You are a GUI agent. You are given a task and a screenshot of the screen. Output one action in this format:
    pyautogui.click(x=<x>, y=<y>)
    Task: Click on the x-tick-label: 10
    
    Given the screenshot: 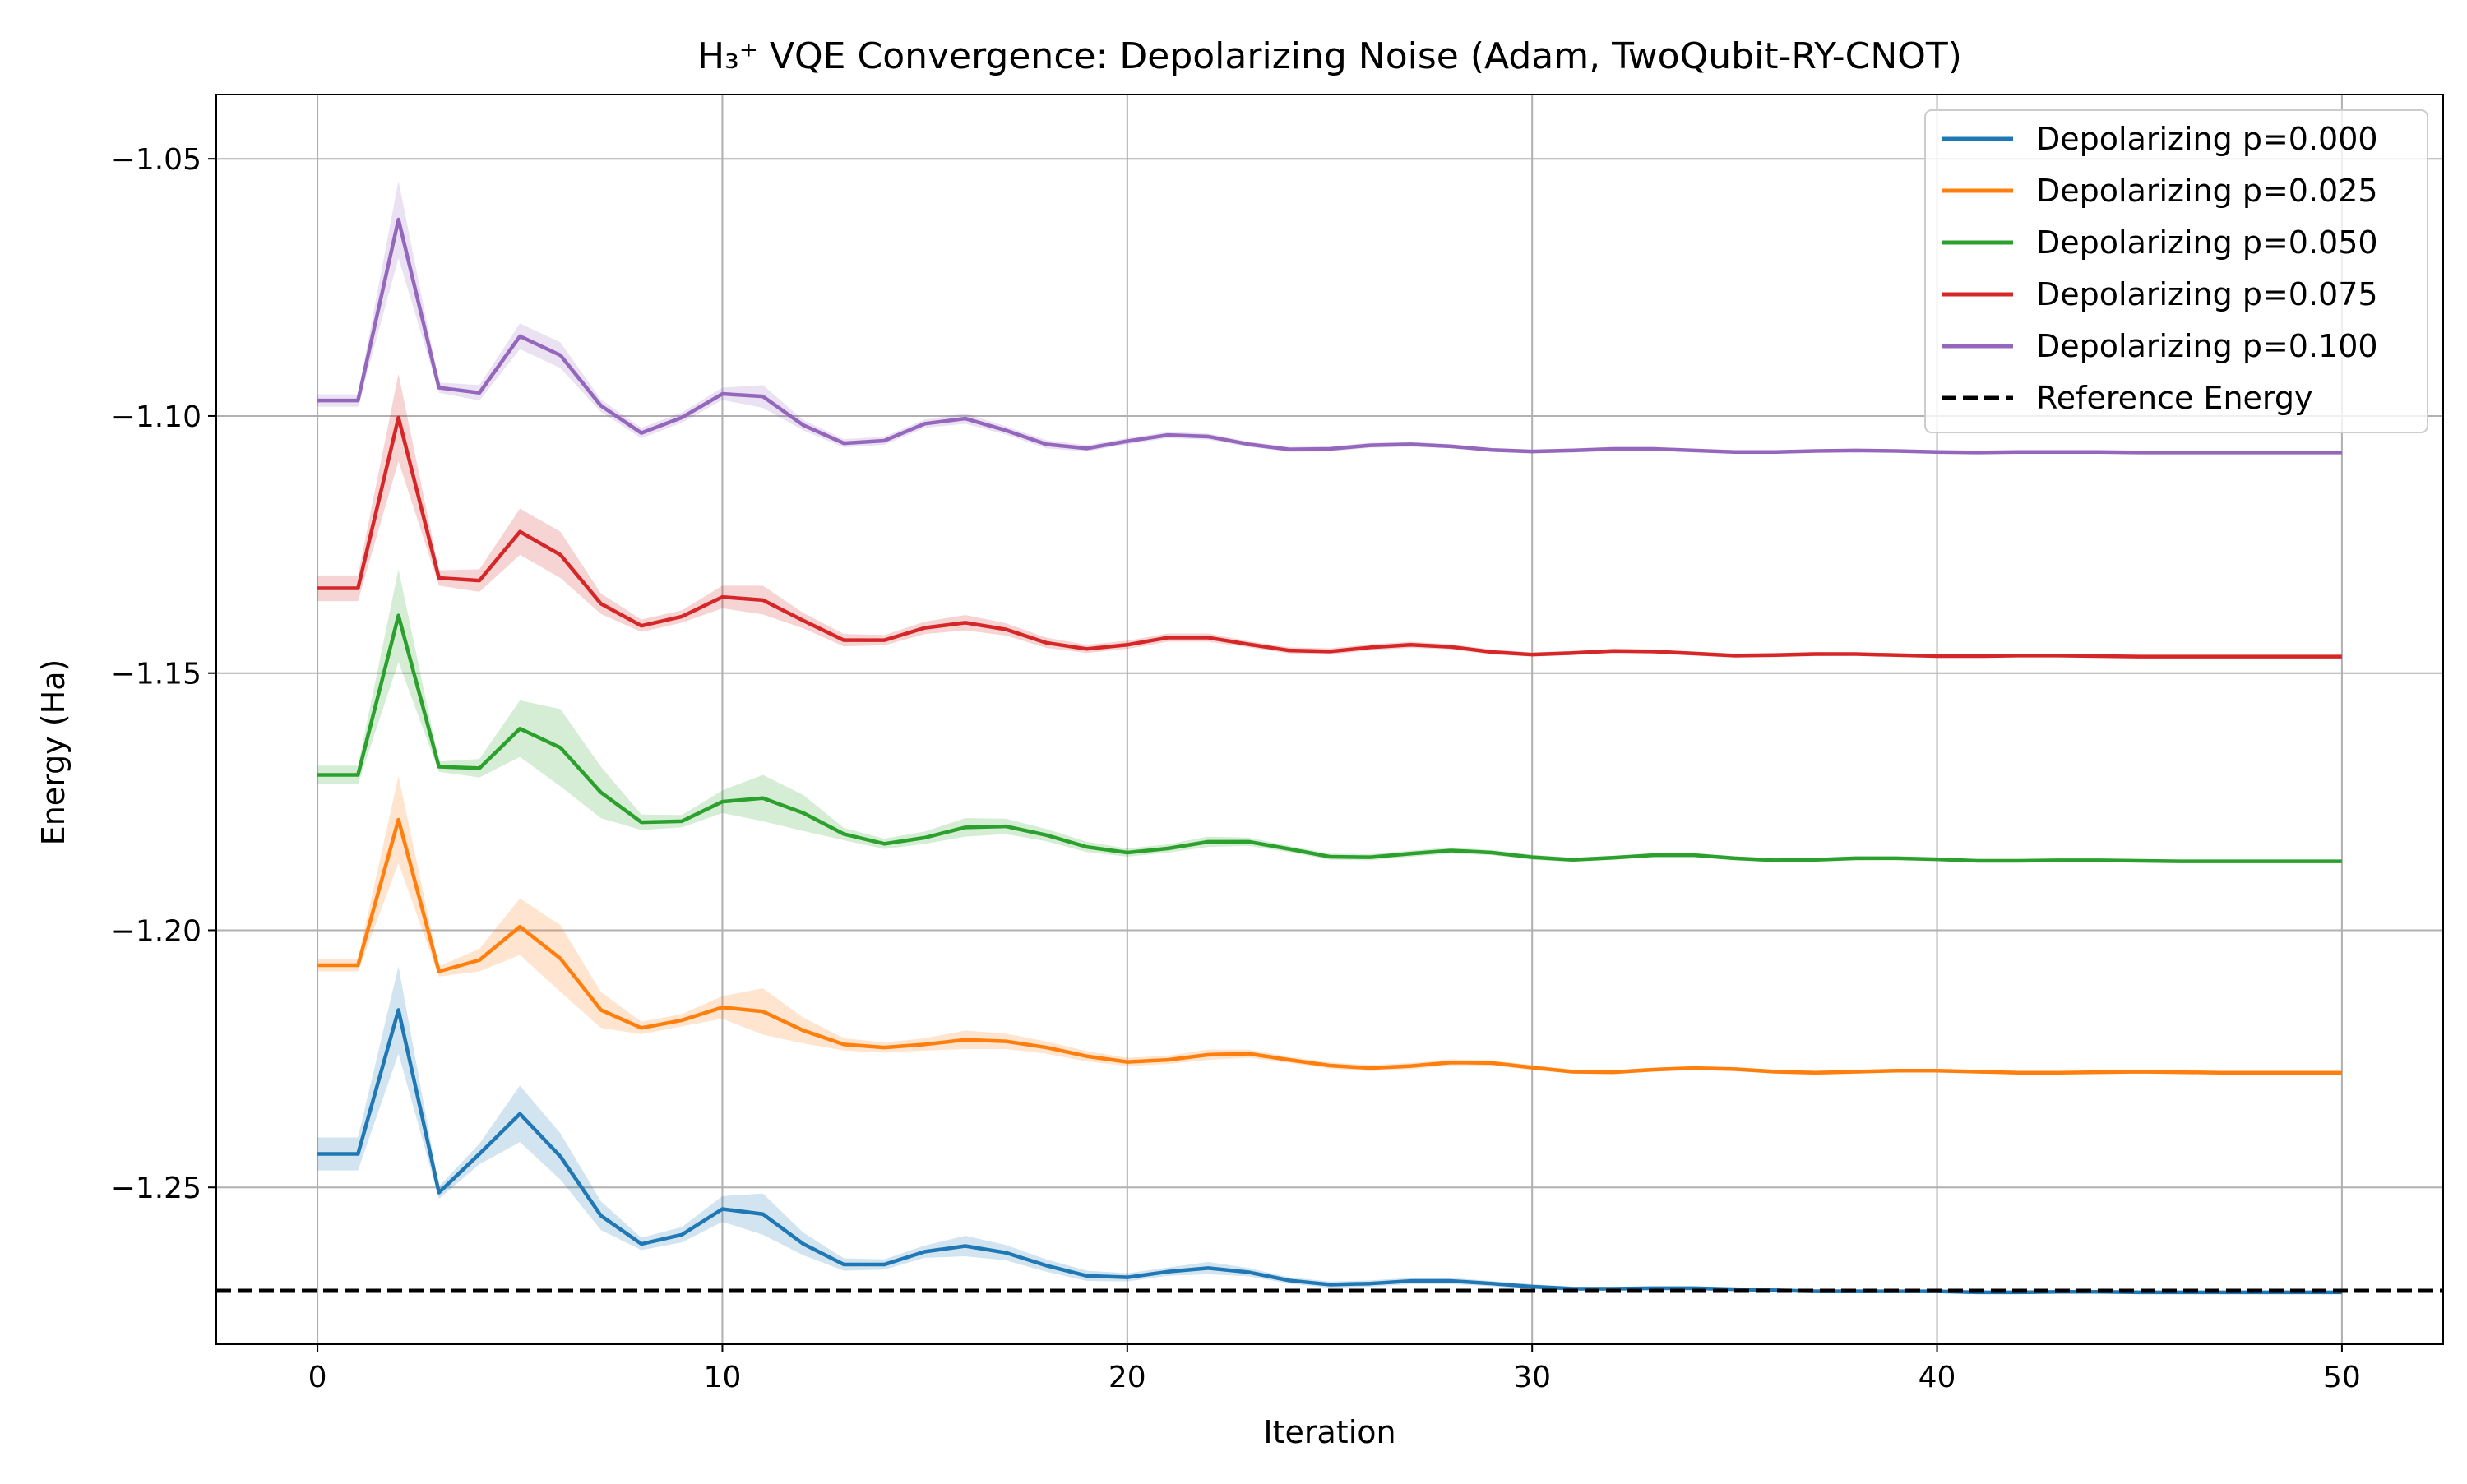 What is the action you would take?
    pyautogui.click(x=723, y=1378)
    